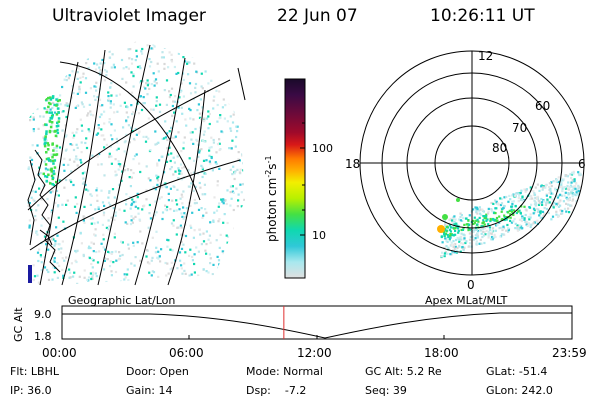  Describe the element at coordinates (186, 353) in the screenshot. I see `time-tick-0600: 06:00` at that location.